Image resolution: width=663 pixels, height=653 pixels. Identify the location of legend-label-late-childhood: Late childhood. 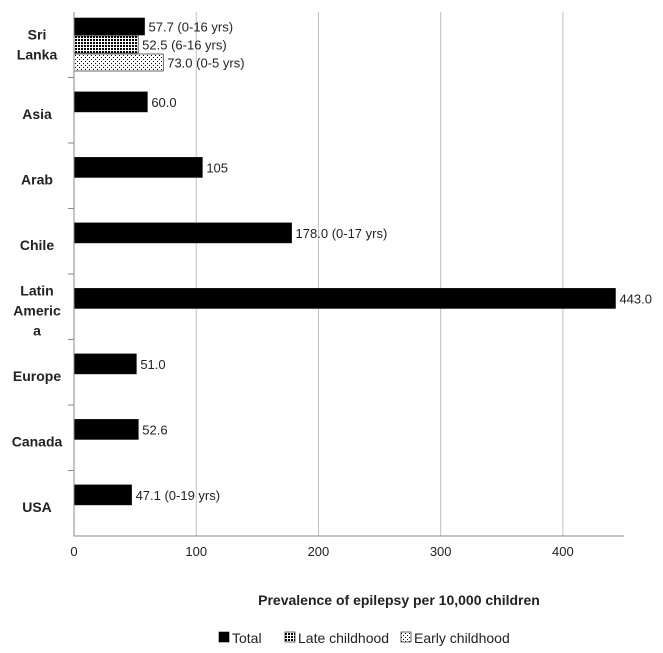
(343, 638).